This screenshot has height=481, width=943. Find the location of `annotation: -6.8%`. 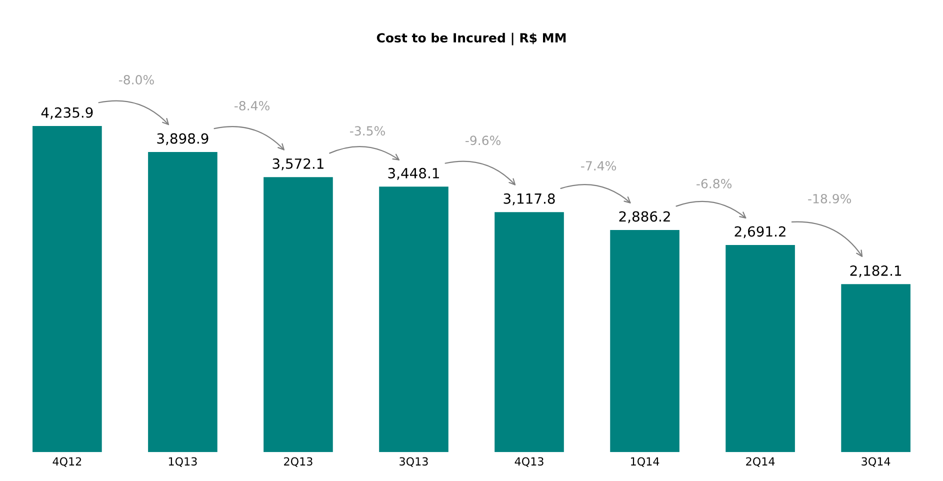

annotation: -6.8% is located at coordinates (714, 183).